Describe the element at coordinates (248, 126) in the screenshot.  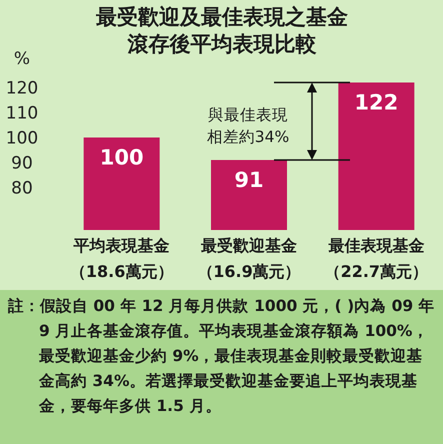
I see `annotation: 與最佳表現相差約34%` at that location.